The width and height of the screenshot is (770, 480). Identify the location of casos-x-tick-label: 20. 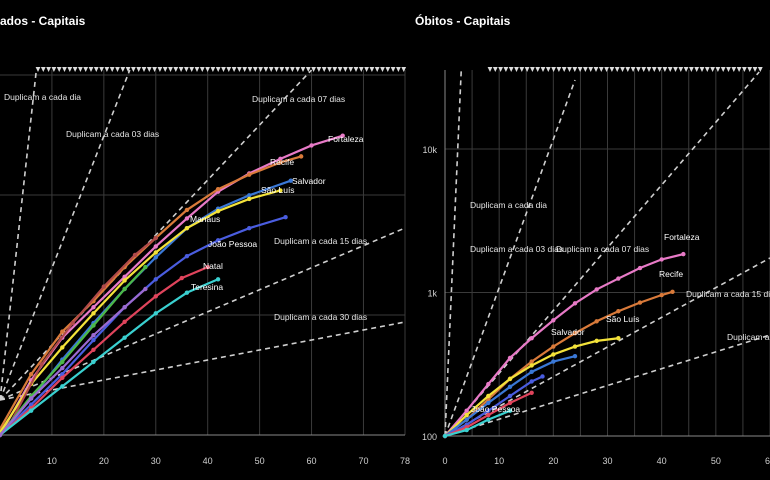
(104, 461).